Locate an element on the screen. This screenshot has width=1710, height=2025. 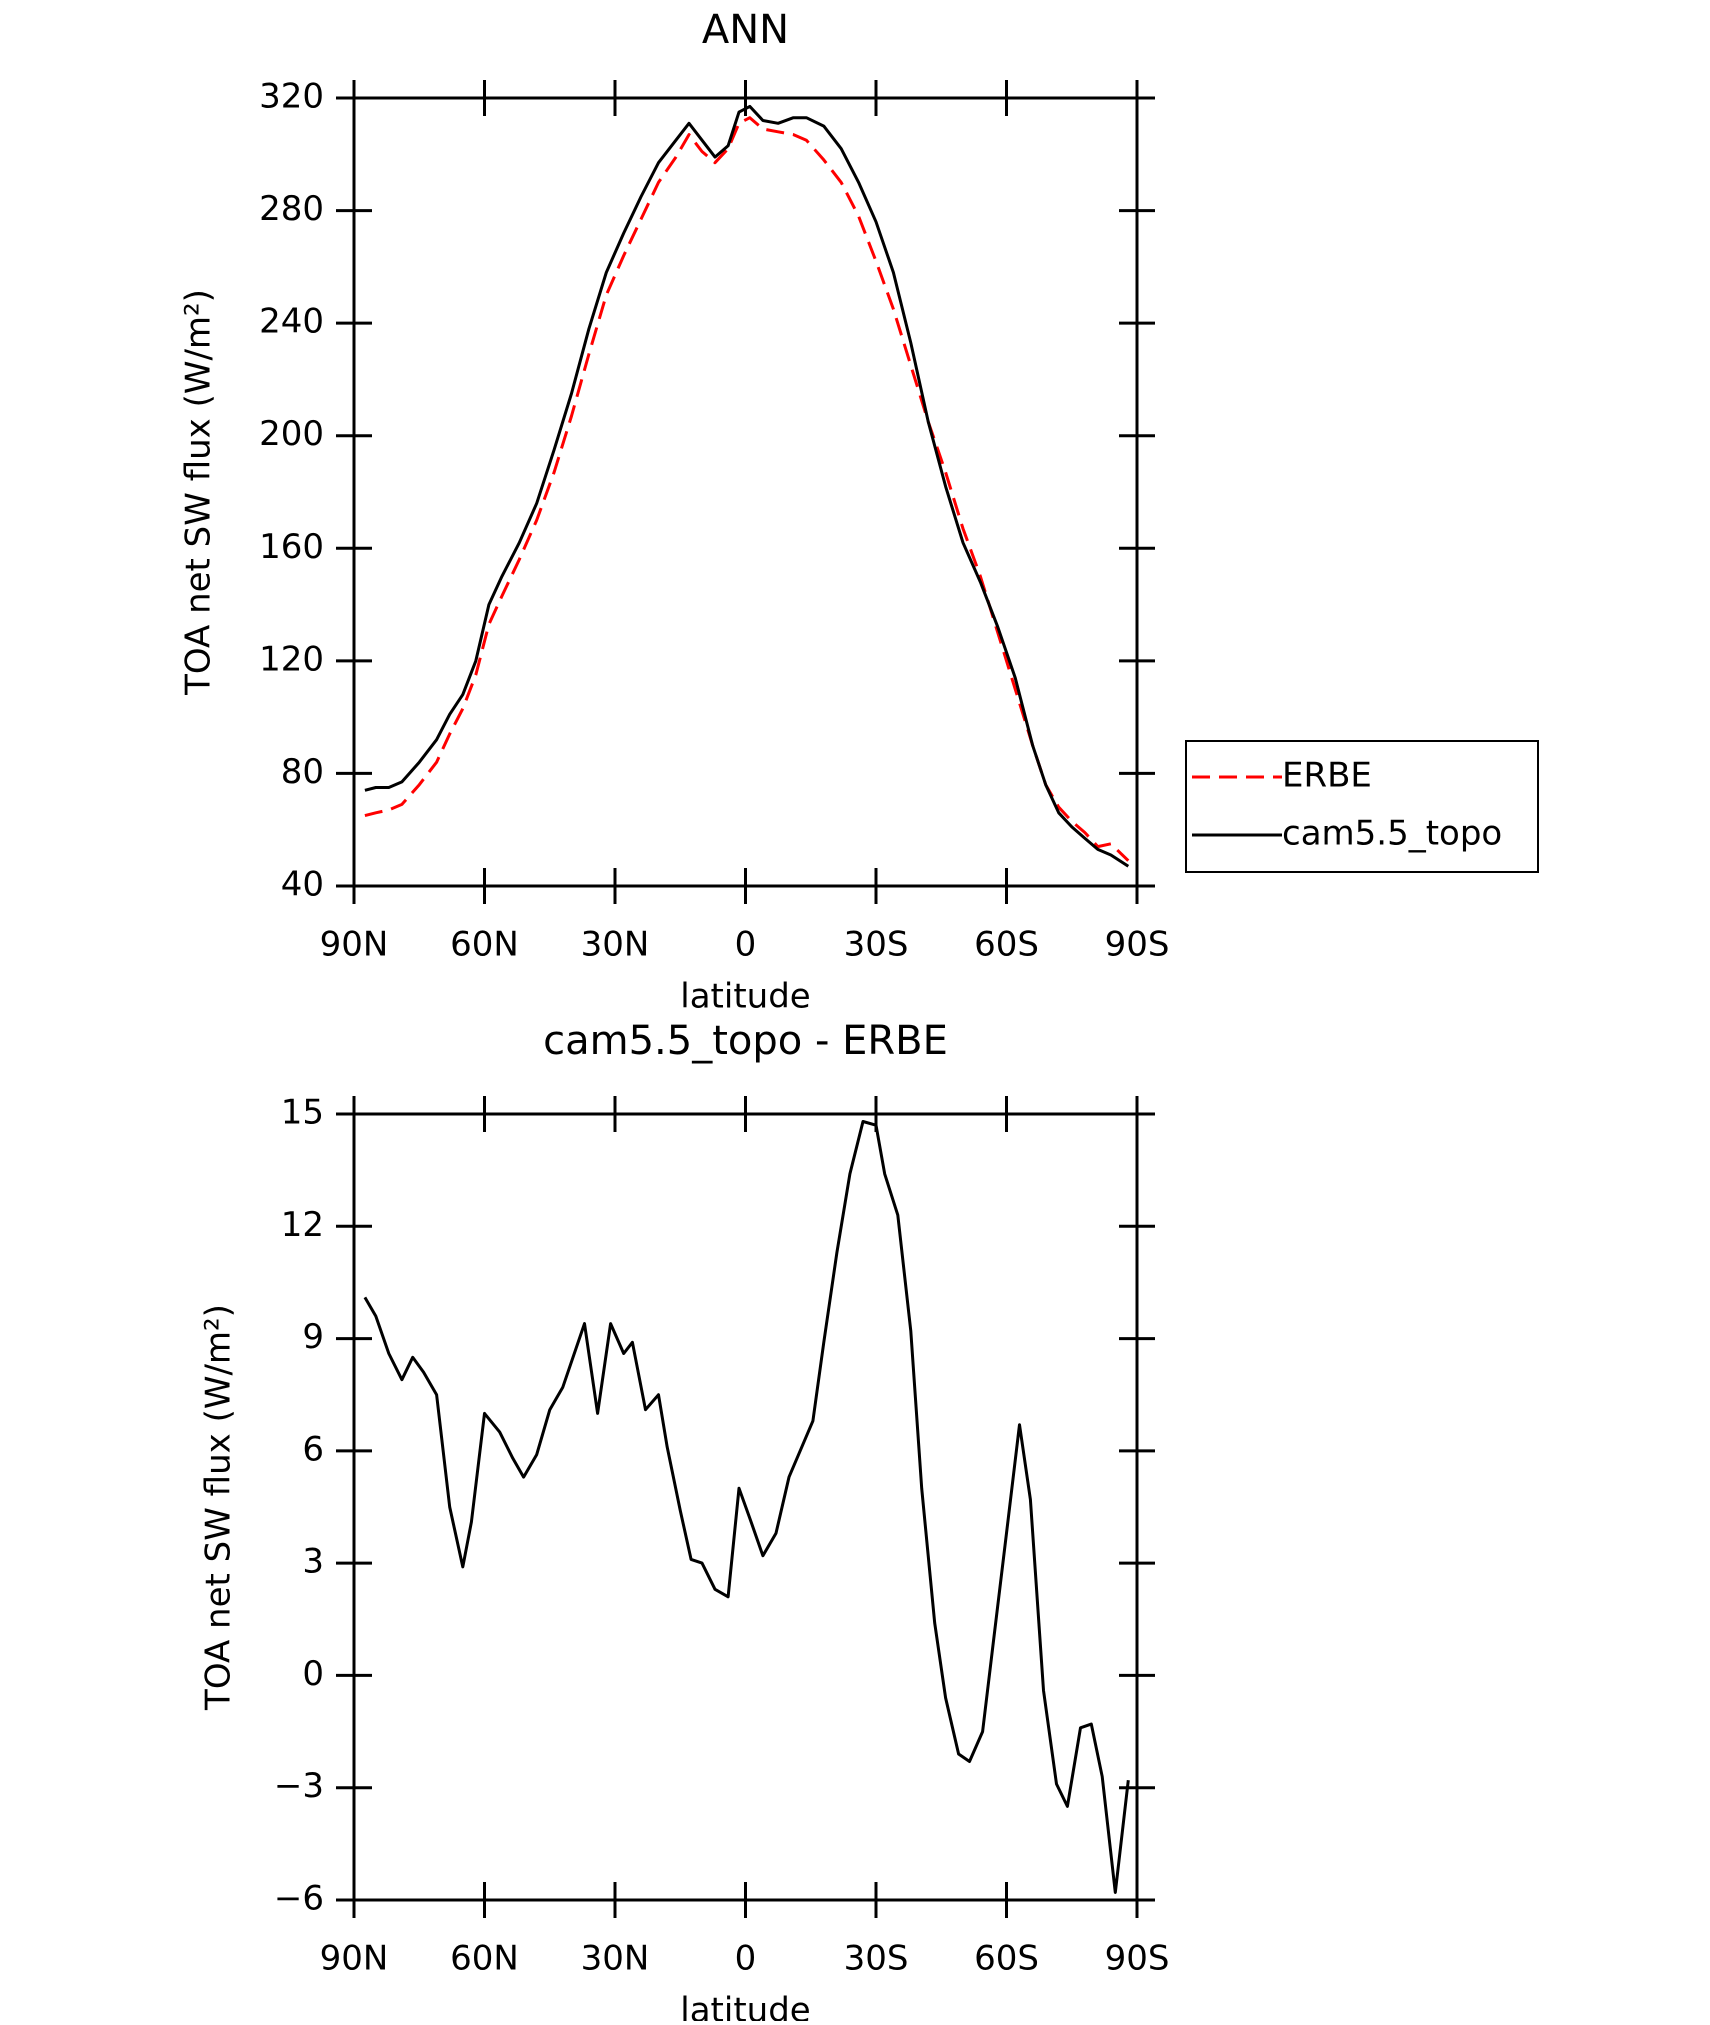
y-tick-label: 3 is located at coordinates (313, 1562).